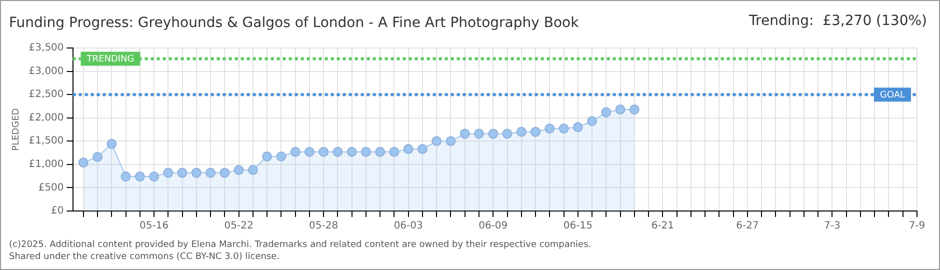 Image resolution: width=940 pixels, height=270 pixels. I want to click on chart-title: Funding Progress: Greyhounds & Galgos of London - A Fine Art Photography Book, so click(294, 23).